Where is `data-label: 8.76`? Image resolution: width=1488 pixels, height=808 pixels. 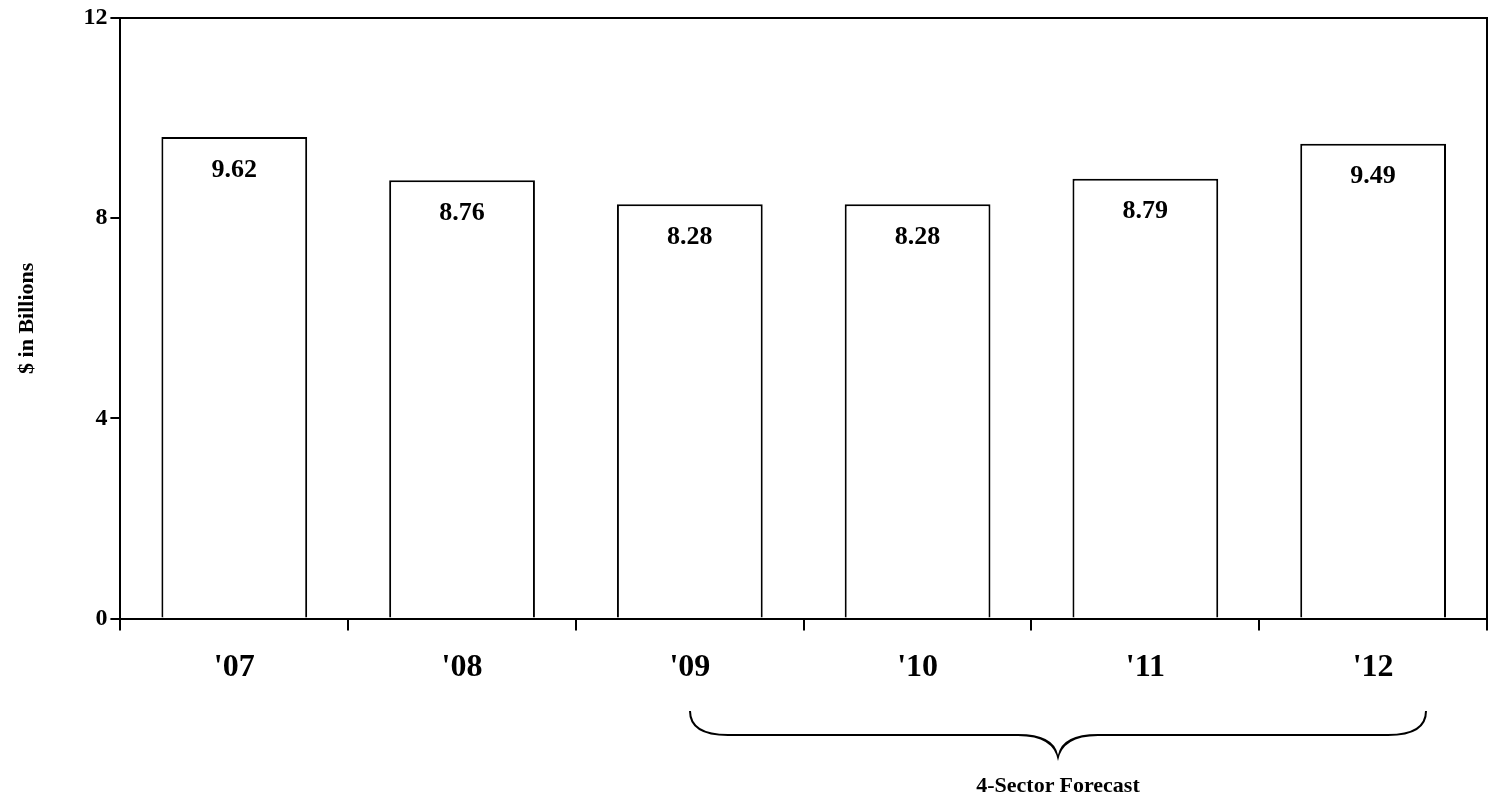 data-label: 8.76 is located at coordinates (462, 211).